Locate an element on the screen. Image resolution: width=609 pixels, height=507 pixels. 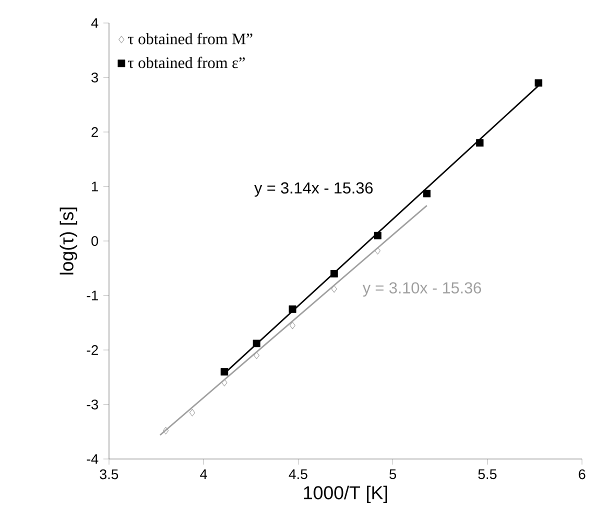
legend-label: τ obtained from M” is located at coordinates (190, 38).